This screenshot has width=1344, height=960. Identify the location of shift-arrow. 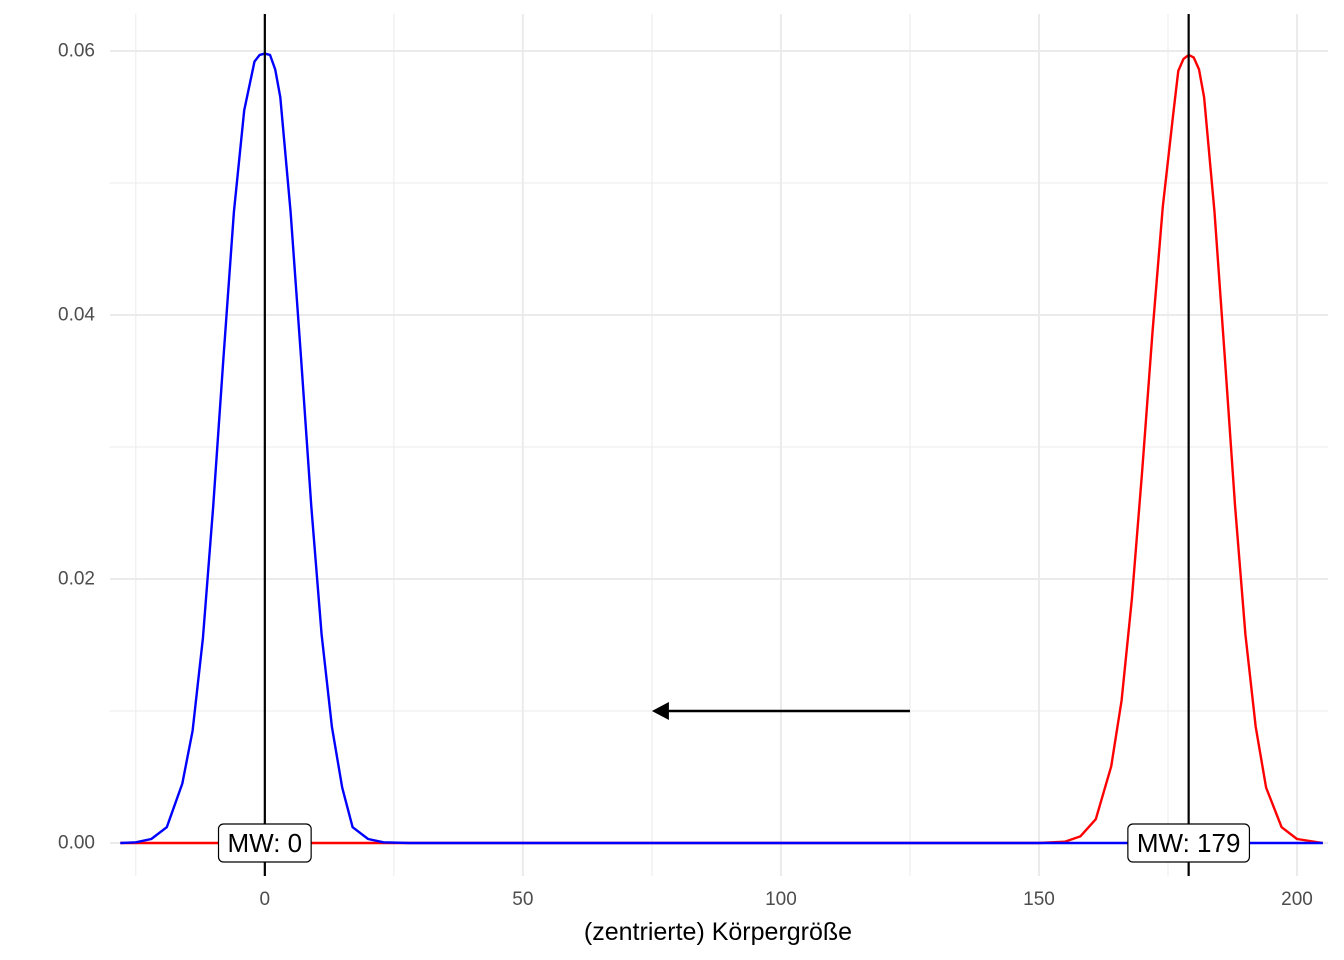
(780, 710).